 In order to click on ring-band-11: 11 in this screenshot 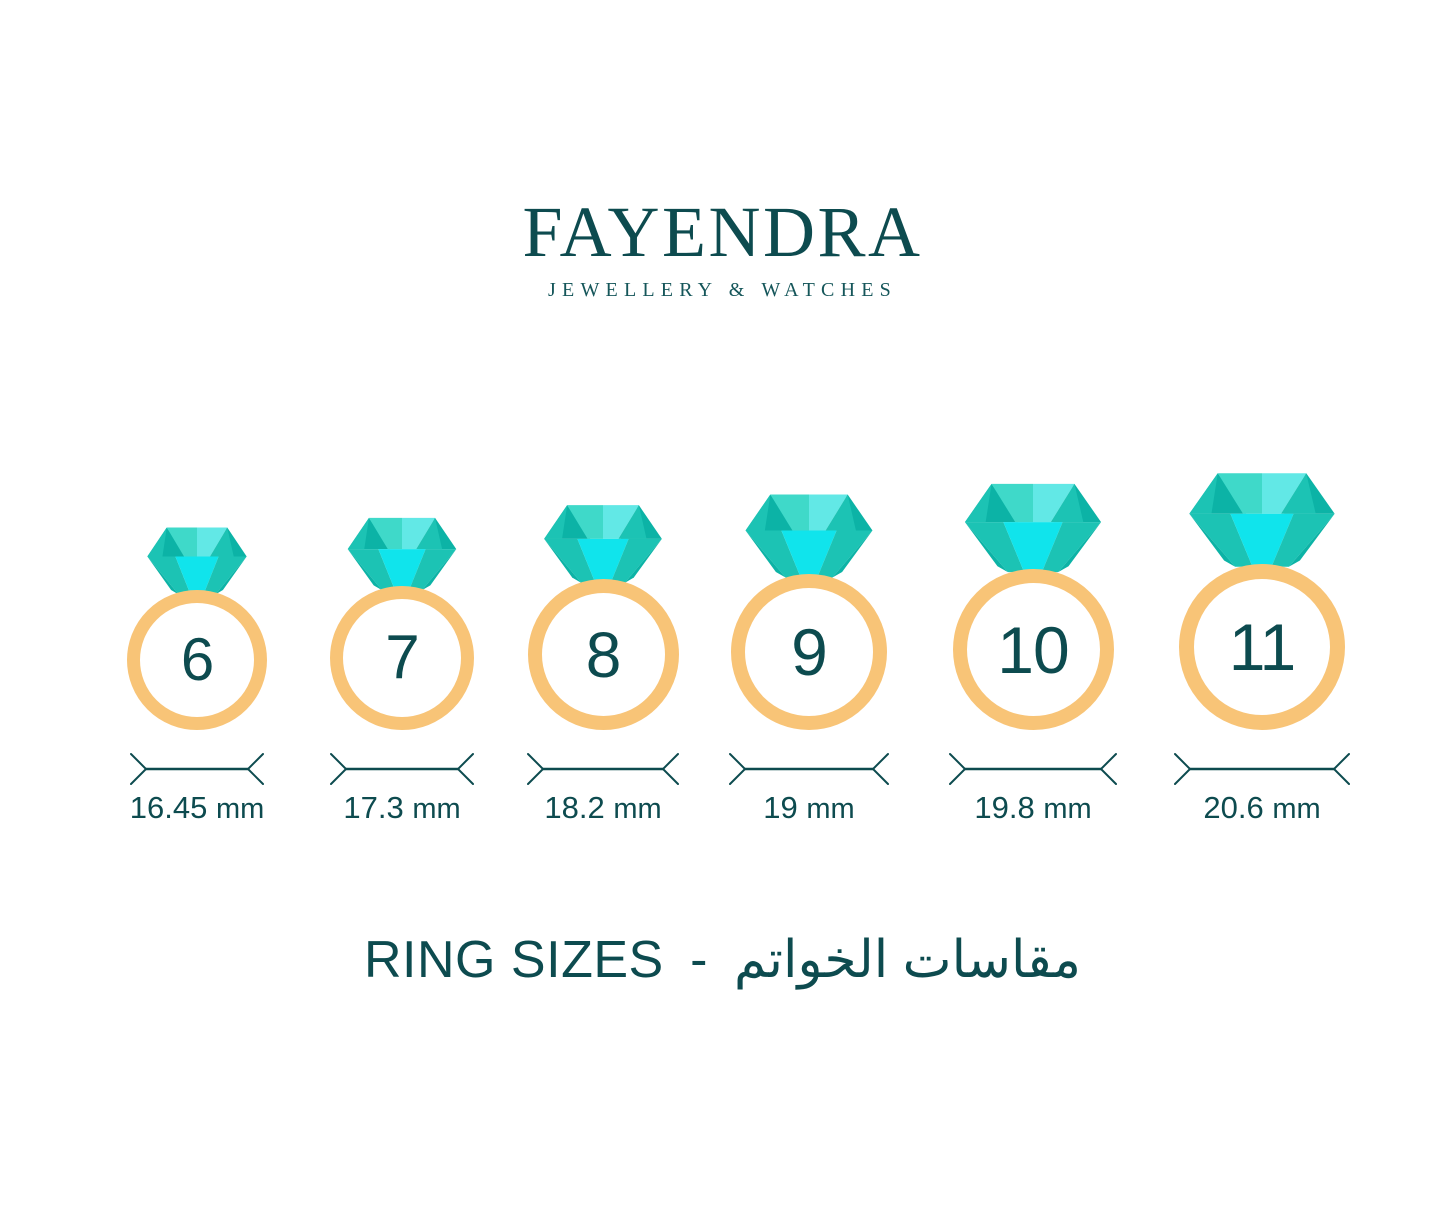, I will do `click(1262, 647)`.